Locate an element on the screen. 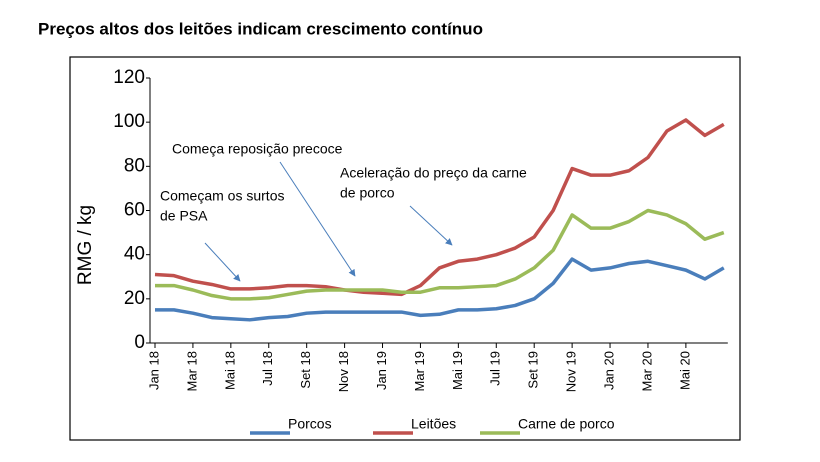 Image resolution: width=820 pixels, height=462 pixels. y-tick-label: 120 is located at coordinates (129, 77).